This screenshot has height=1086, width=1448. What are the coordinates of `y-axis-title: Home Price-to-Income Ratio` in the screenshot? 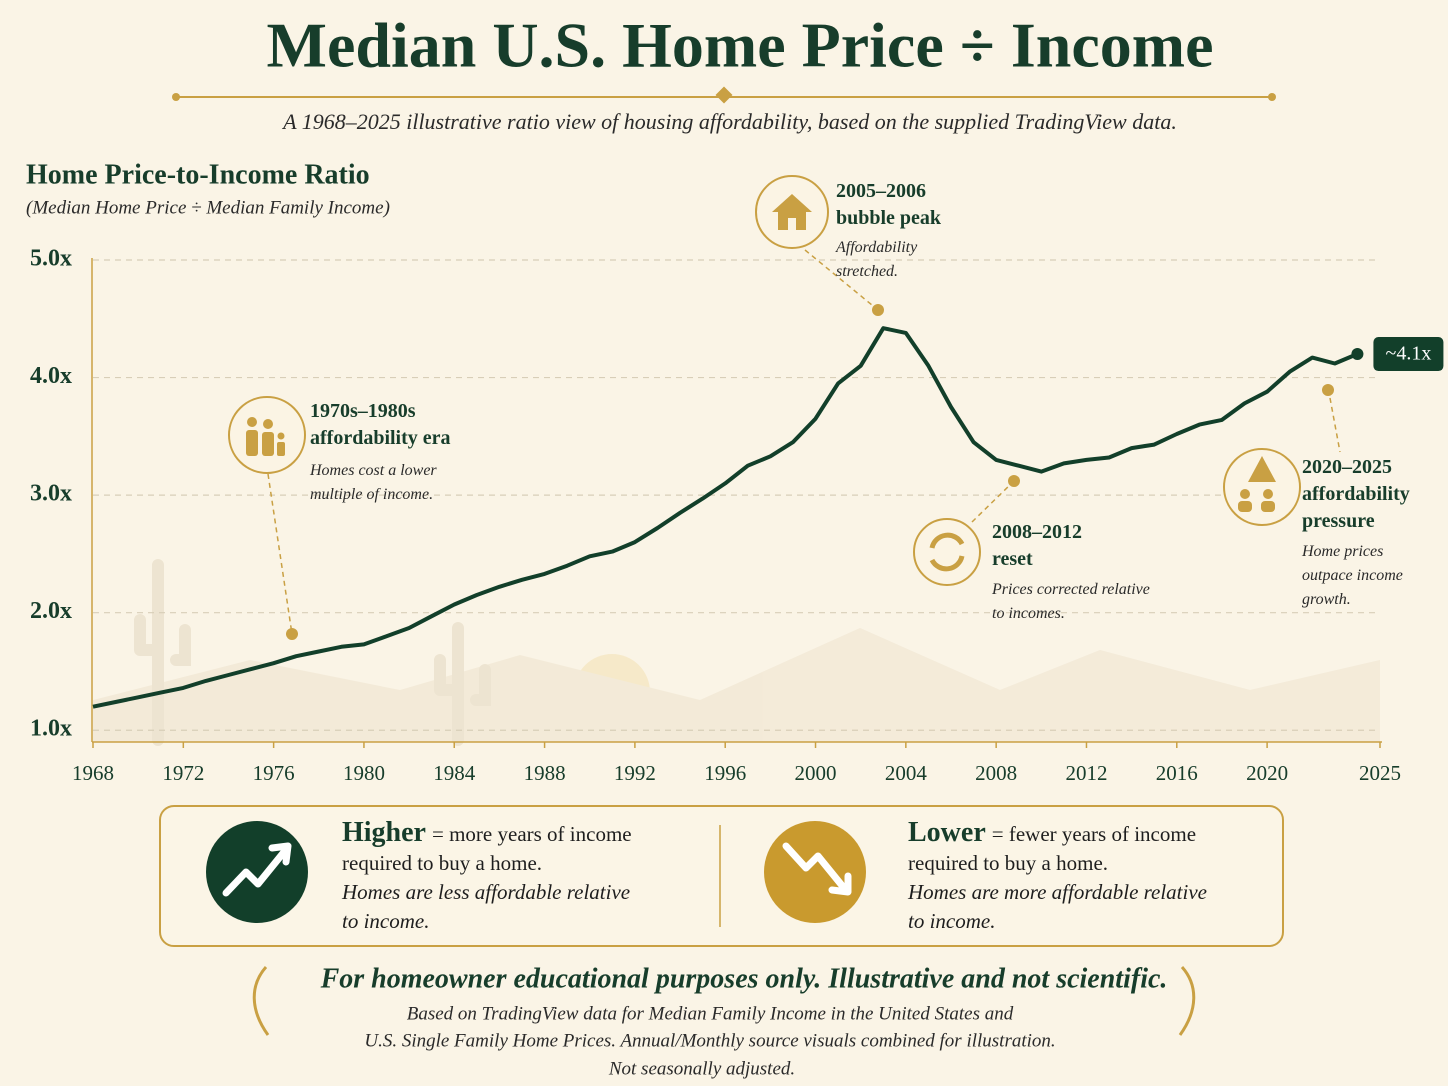 It's located at (198, 174).